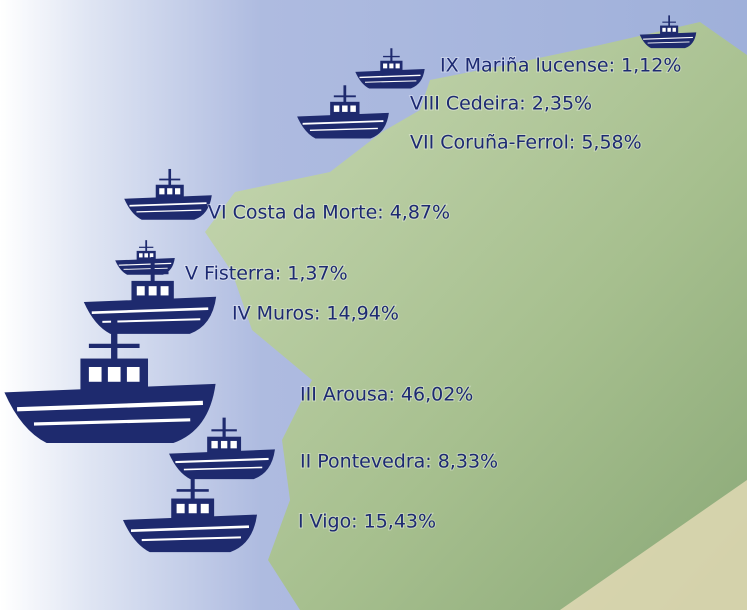 The image size is (747, 610). I want to click on region-label: III Arousa: 46,02%, so click(386, 395).